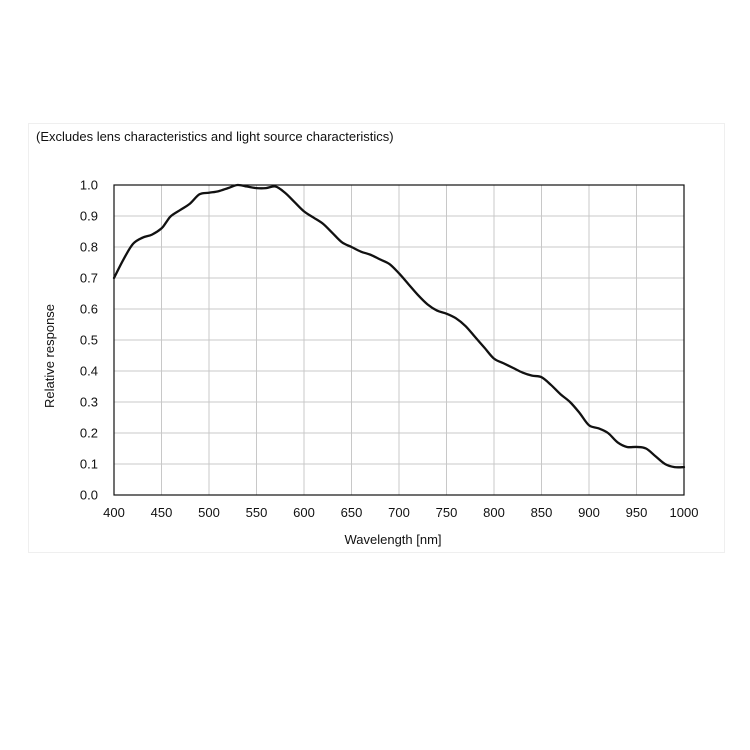 This screenshot has width=750, height=750. I want to click on x-tick-label: 400, so click(114, 512).